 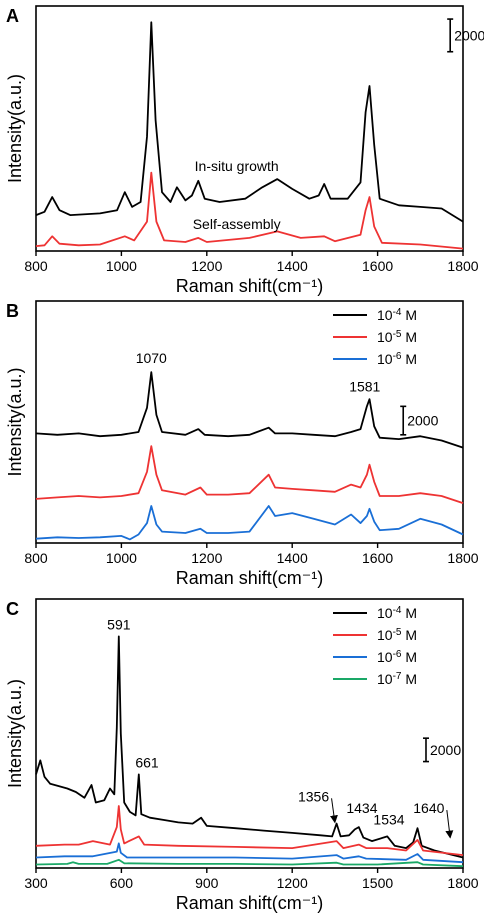 What do you see at coordinates (313, 796) in the screenshot?
I see `peak-annotation: 1356` at bounding box center [313, 796].